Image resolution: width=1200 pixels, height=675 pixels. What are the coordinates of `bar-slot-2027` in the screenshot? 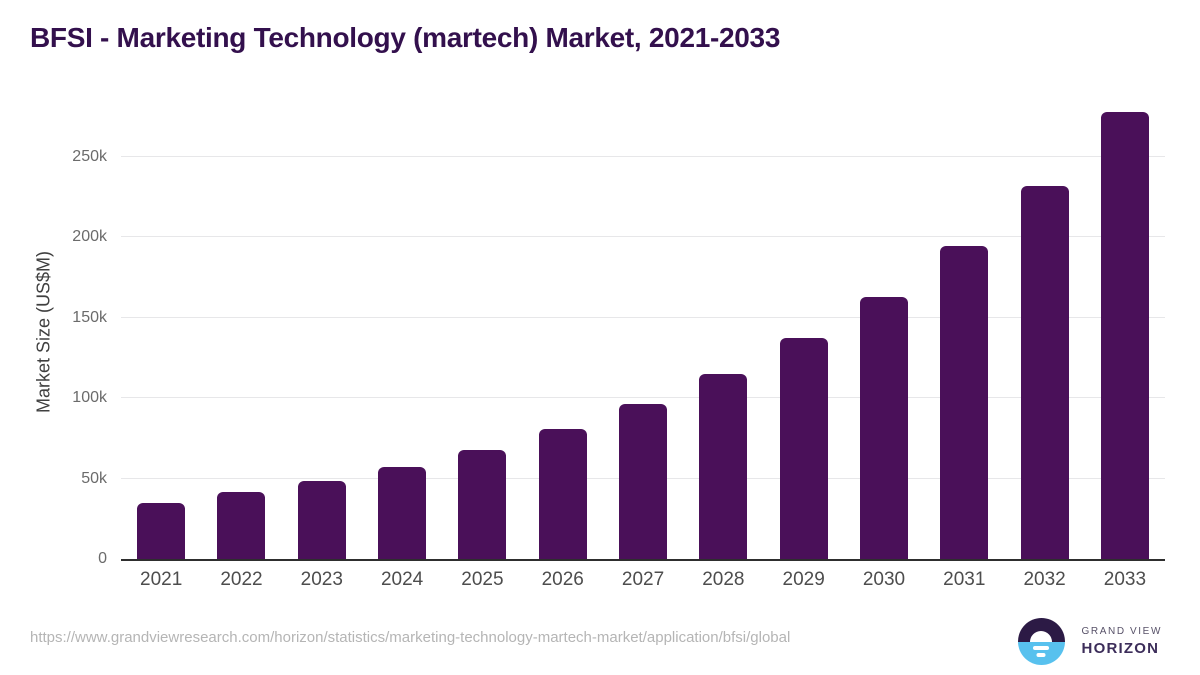 It's located at (643, 332).